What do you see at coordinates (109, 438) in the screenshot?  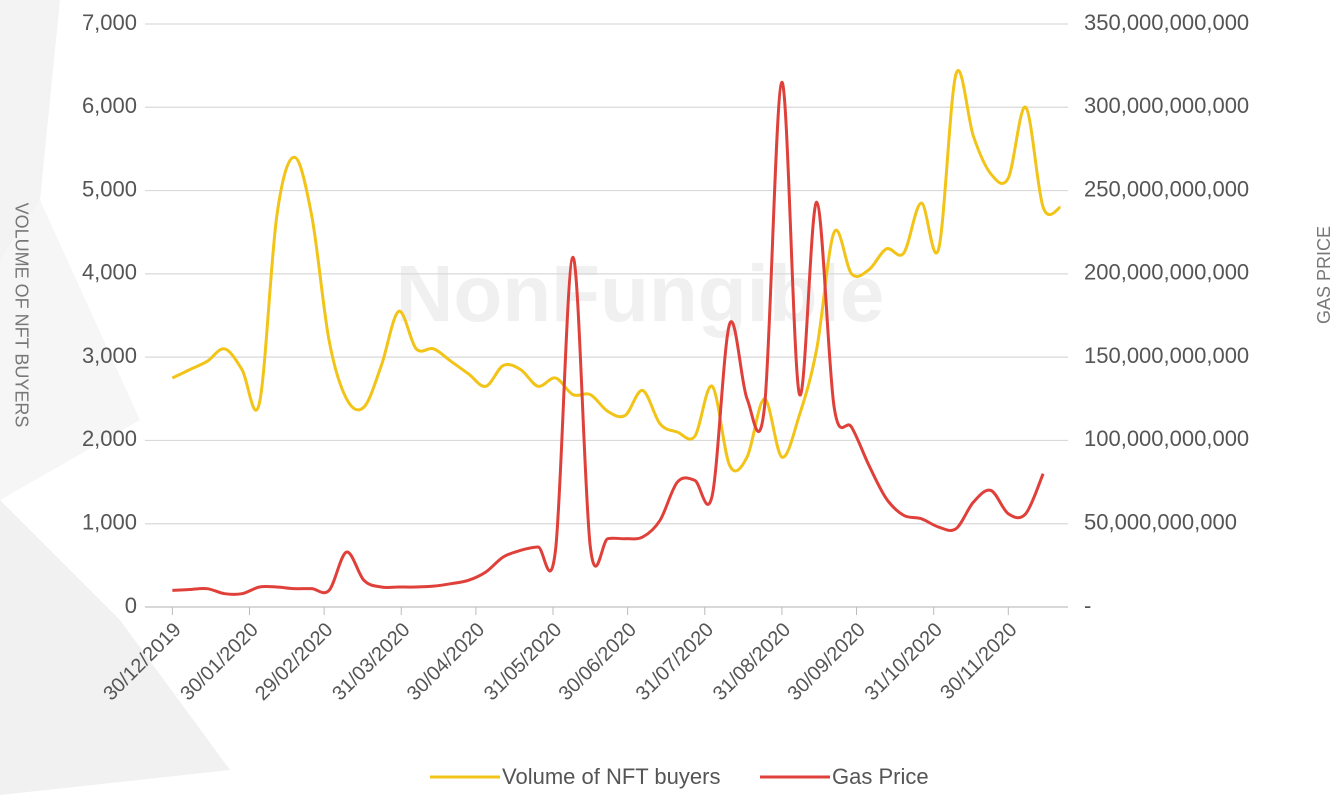 I see `y-tick-label: 2,000` at bounding box center [109, 438].